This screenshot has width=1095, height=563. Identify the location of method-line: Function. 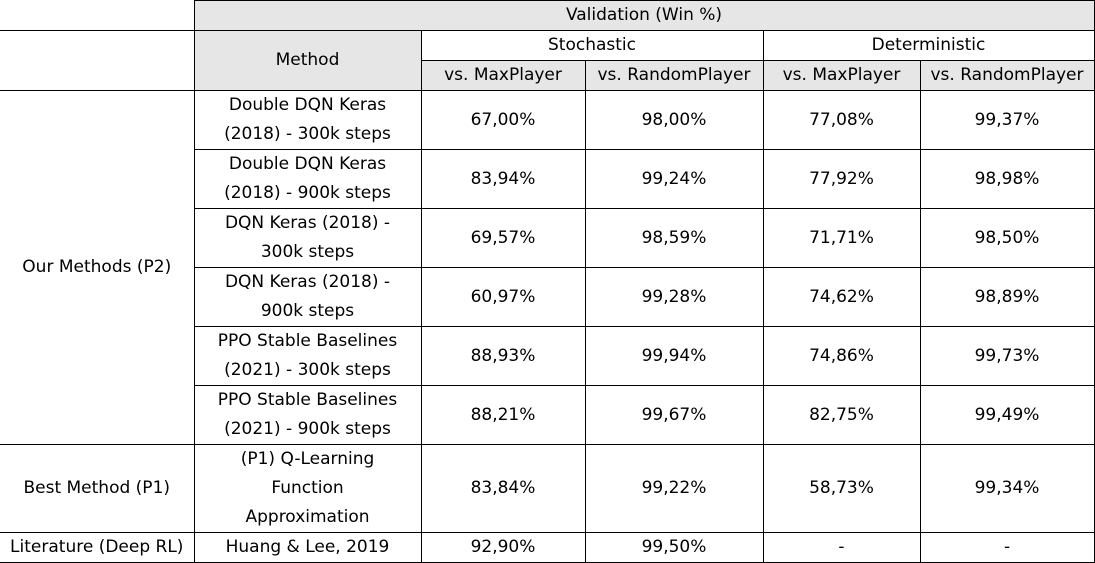
(307, 488).